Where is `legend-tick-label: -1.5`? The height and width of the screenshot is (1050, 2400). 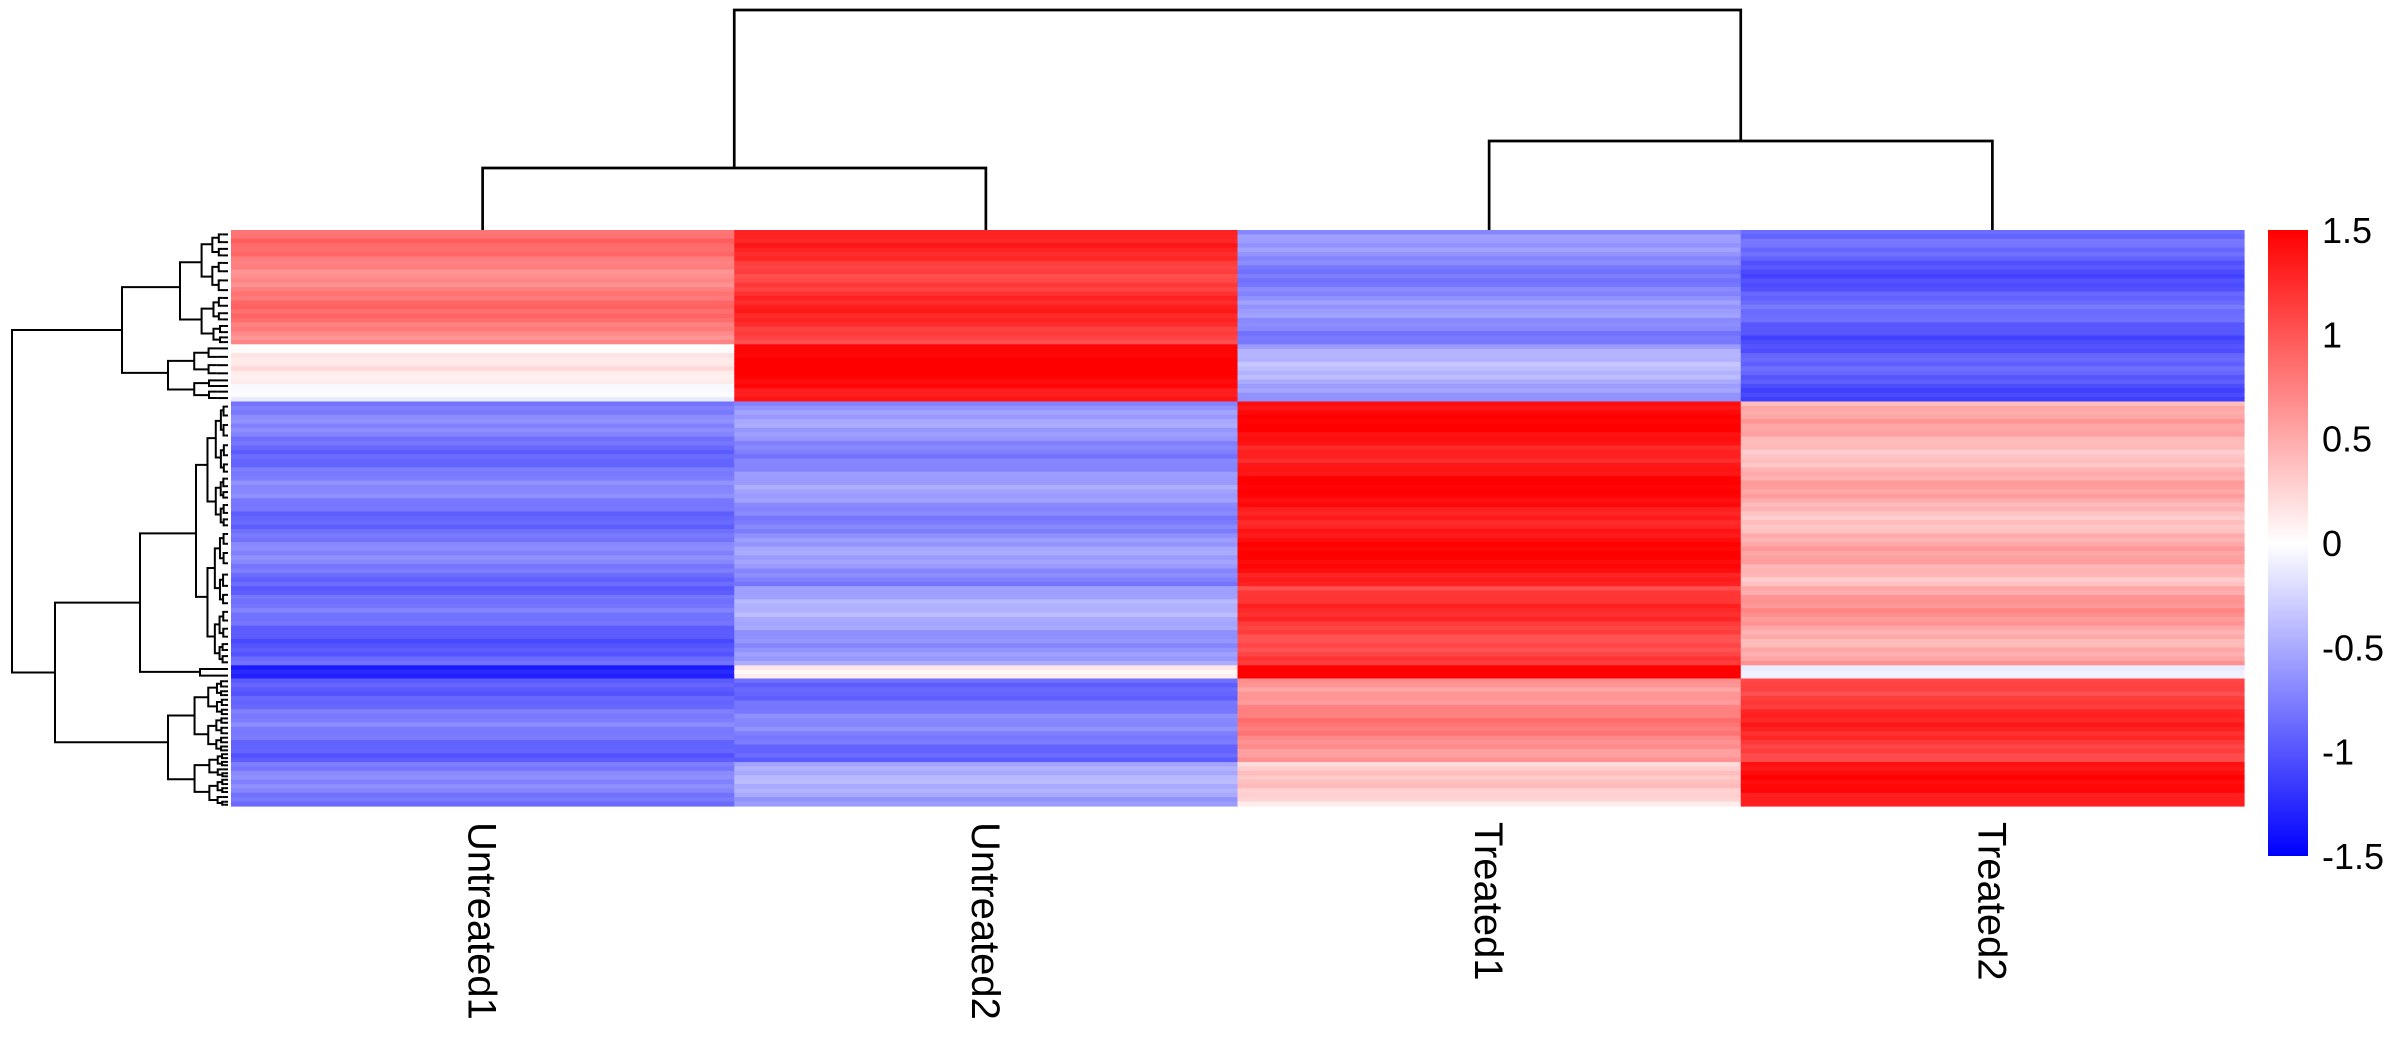
legend-tick-label: -1.5 is located at coordinates (2353, 856).